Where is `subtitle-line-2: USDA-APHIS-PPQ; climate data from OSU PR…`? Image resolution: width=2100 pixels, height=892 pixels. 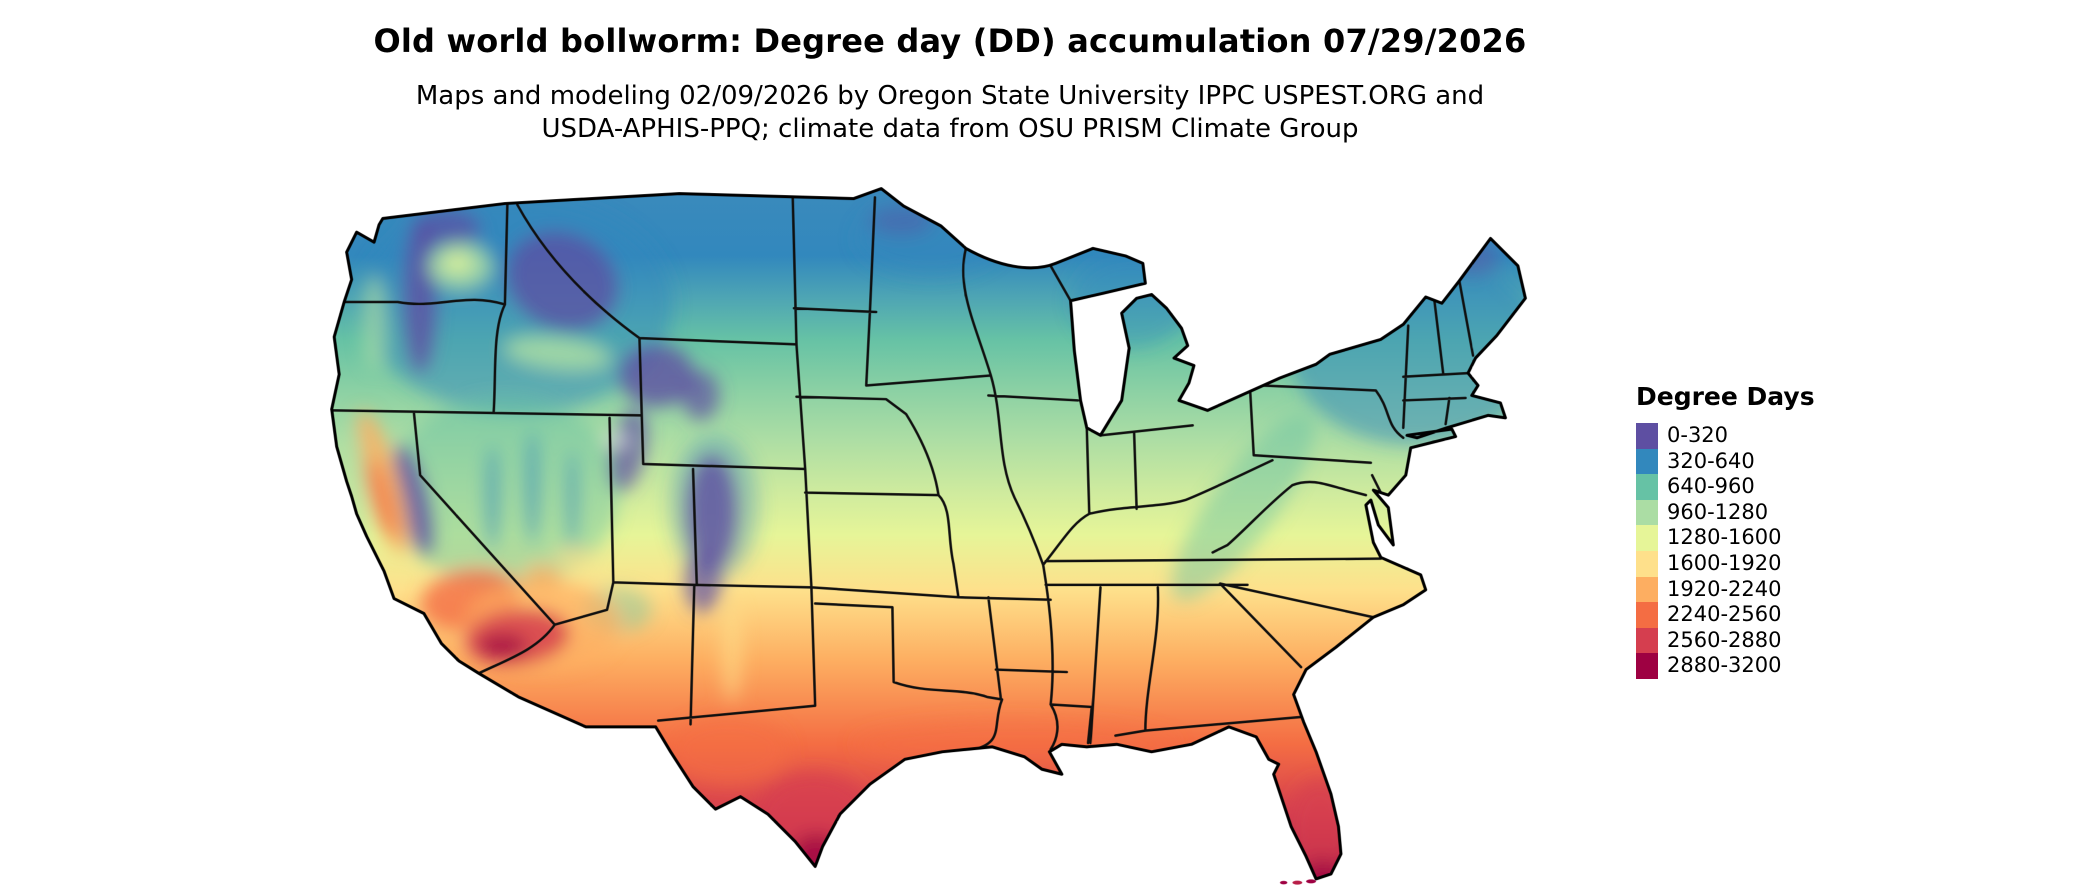 subtitle-line-2: USDA-APHIS-PPQ; climate data from OSU PR… is located at coordinates (950, 129).